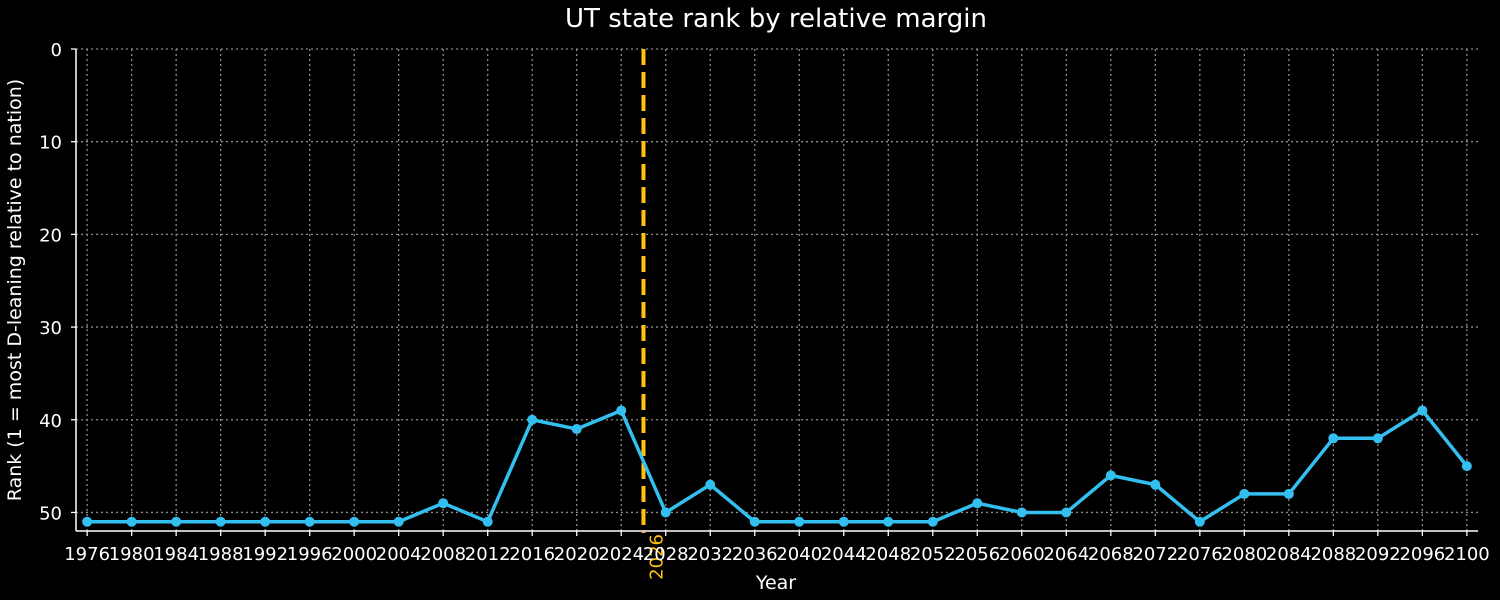 The width and height of the screenshot is (1500, 600). Describe the element at coordinates (776, 19) in the screenshot. I see `chart-title: UT state rank by relative margin` at that location.